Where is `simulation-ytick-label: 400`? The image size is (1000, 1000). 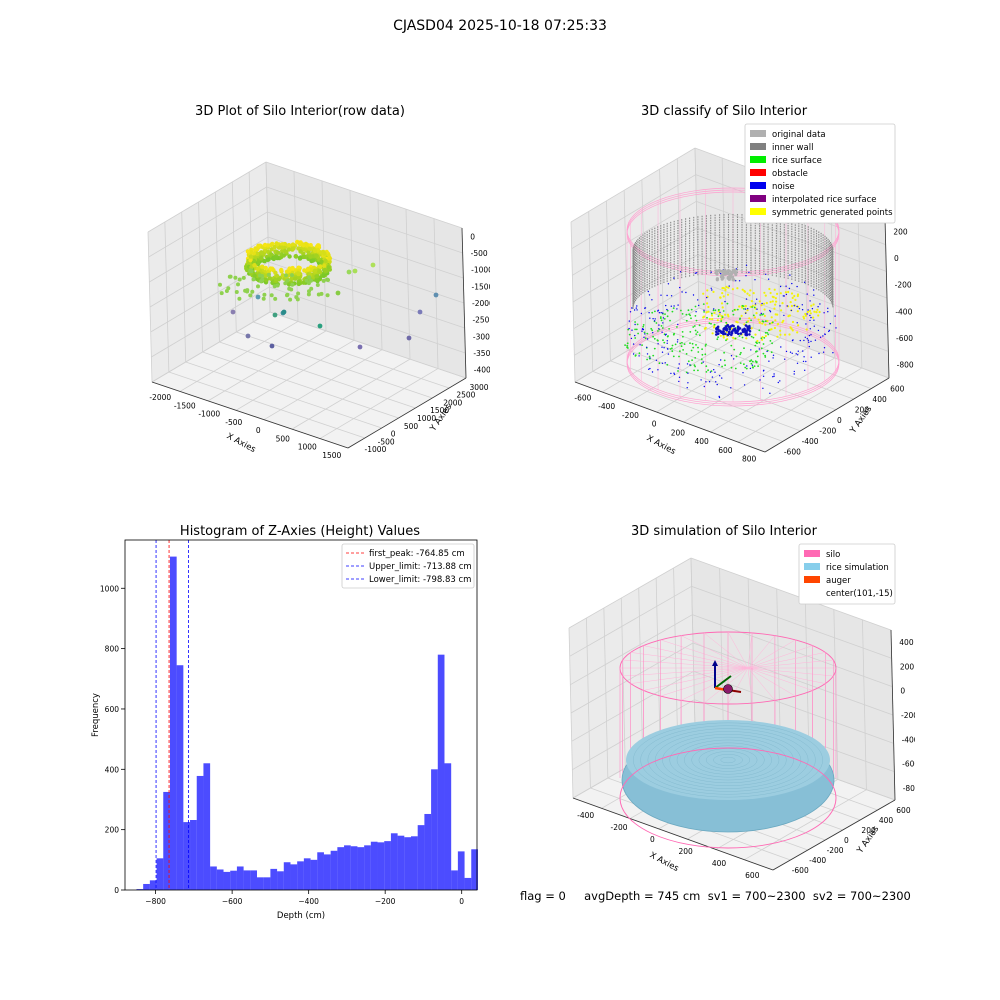
simulation-ytick-label: 400 is located at coordinates (886, 820).